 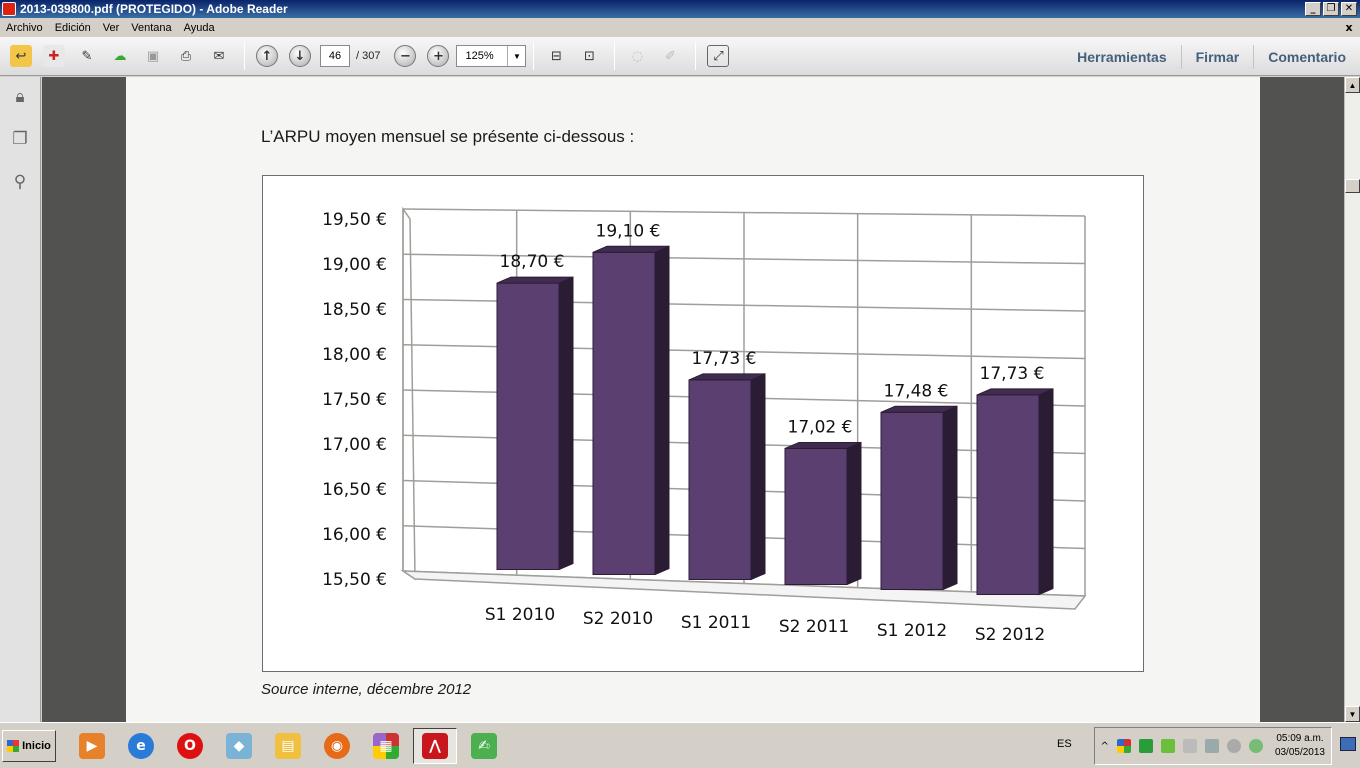 What do you see at coordinates (1352, 186) in the screenshot?
I see `scroll-thumb` at bounding box center [1352, 186].